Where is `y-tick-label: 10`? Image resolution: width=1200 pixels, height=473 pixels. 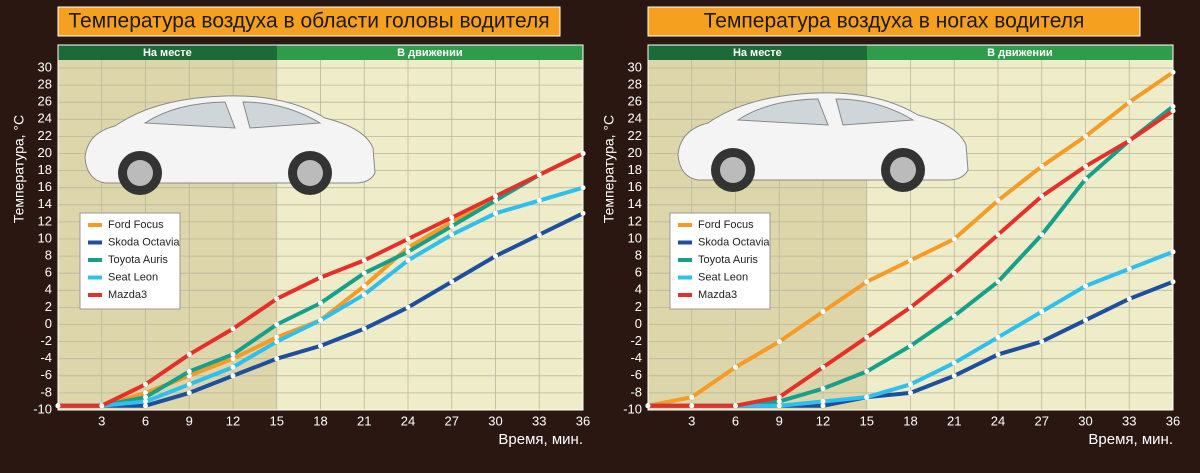
y-tick-label: 10 is located at coordinates (635, 237).